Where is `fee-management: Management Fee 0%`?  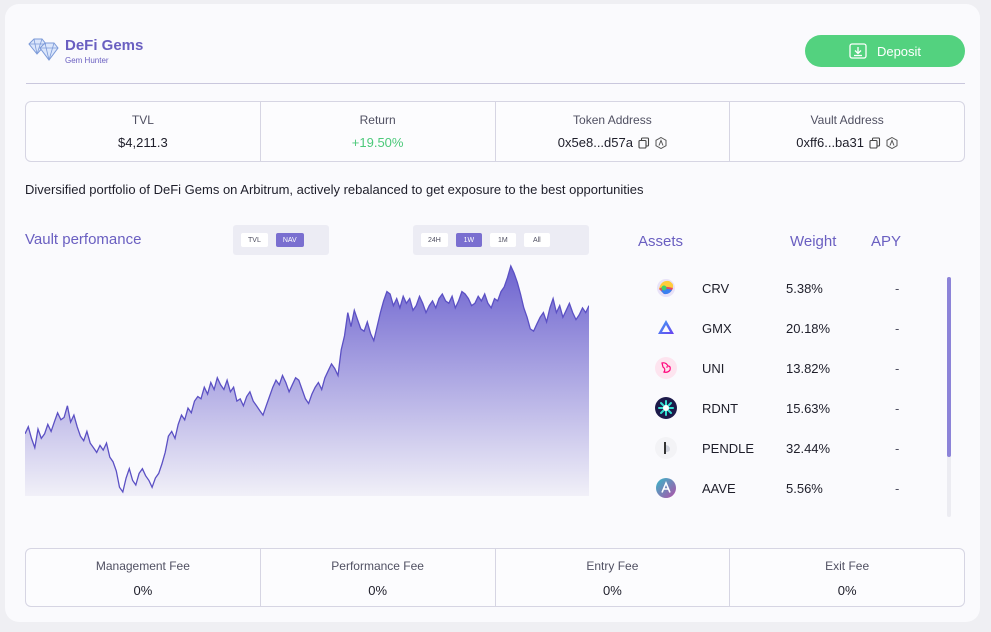
fee-management: Management Fee 0% is located at coordinates (143, 577).